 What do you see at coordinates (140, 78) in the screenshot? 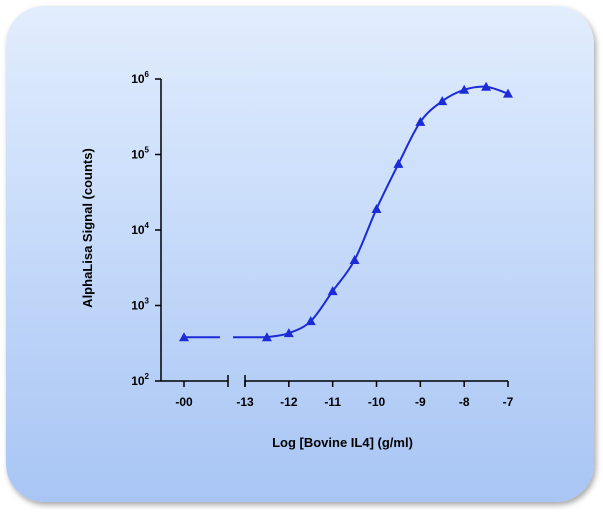
I see `y-tick-label: 10⁶` at bounding box center [140, 78].